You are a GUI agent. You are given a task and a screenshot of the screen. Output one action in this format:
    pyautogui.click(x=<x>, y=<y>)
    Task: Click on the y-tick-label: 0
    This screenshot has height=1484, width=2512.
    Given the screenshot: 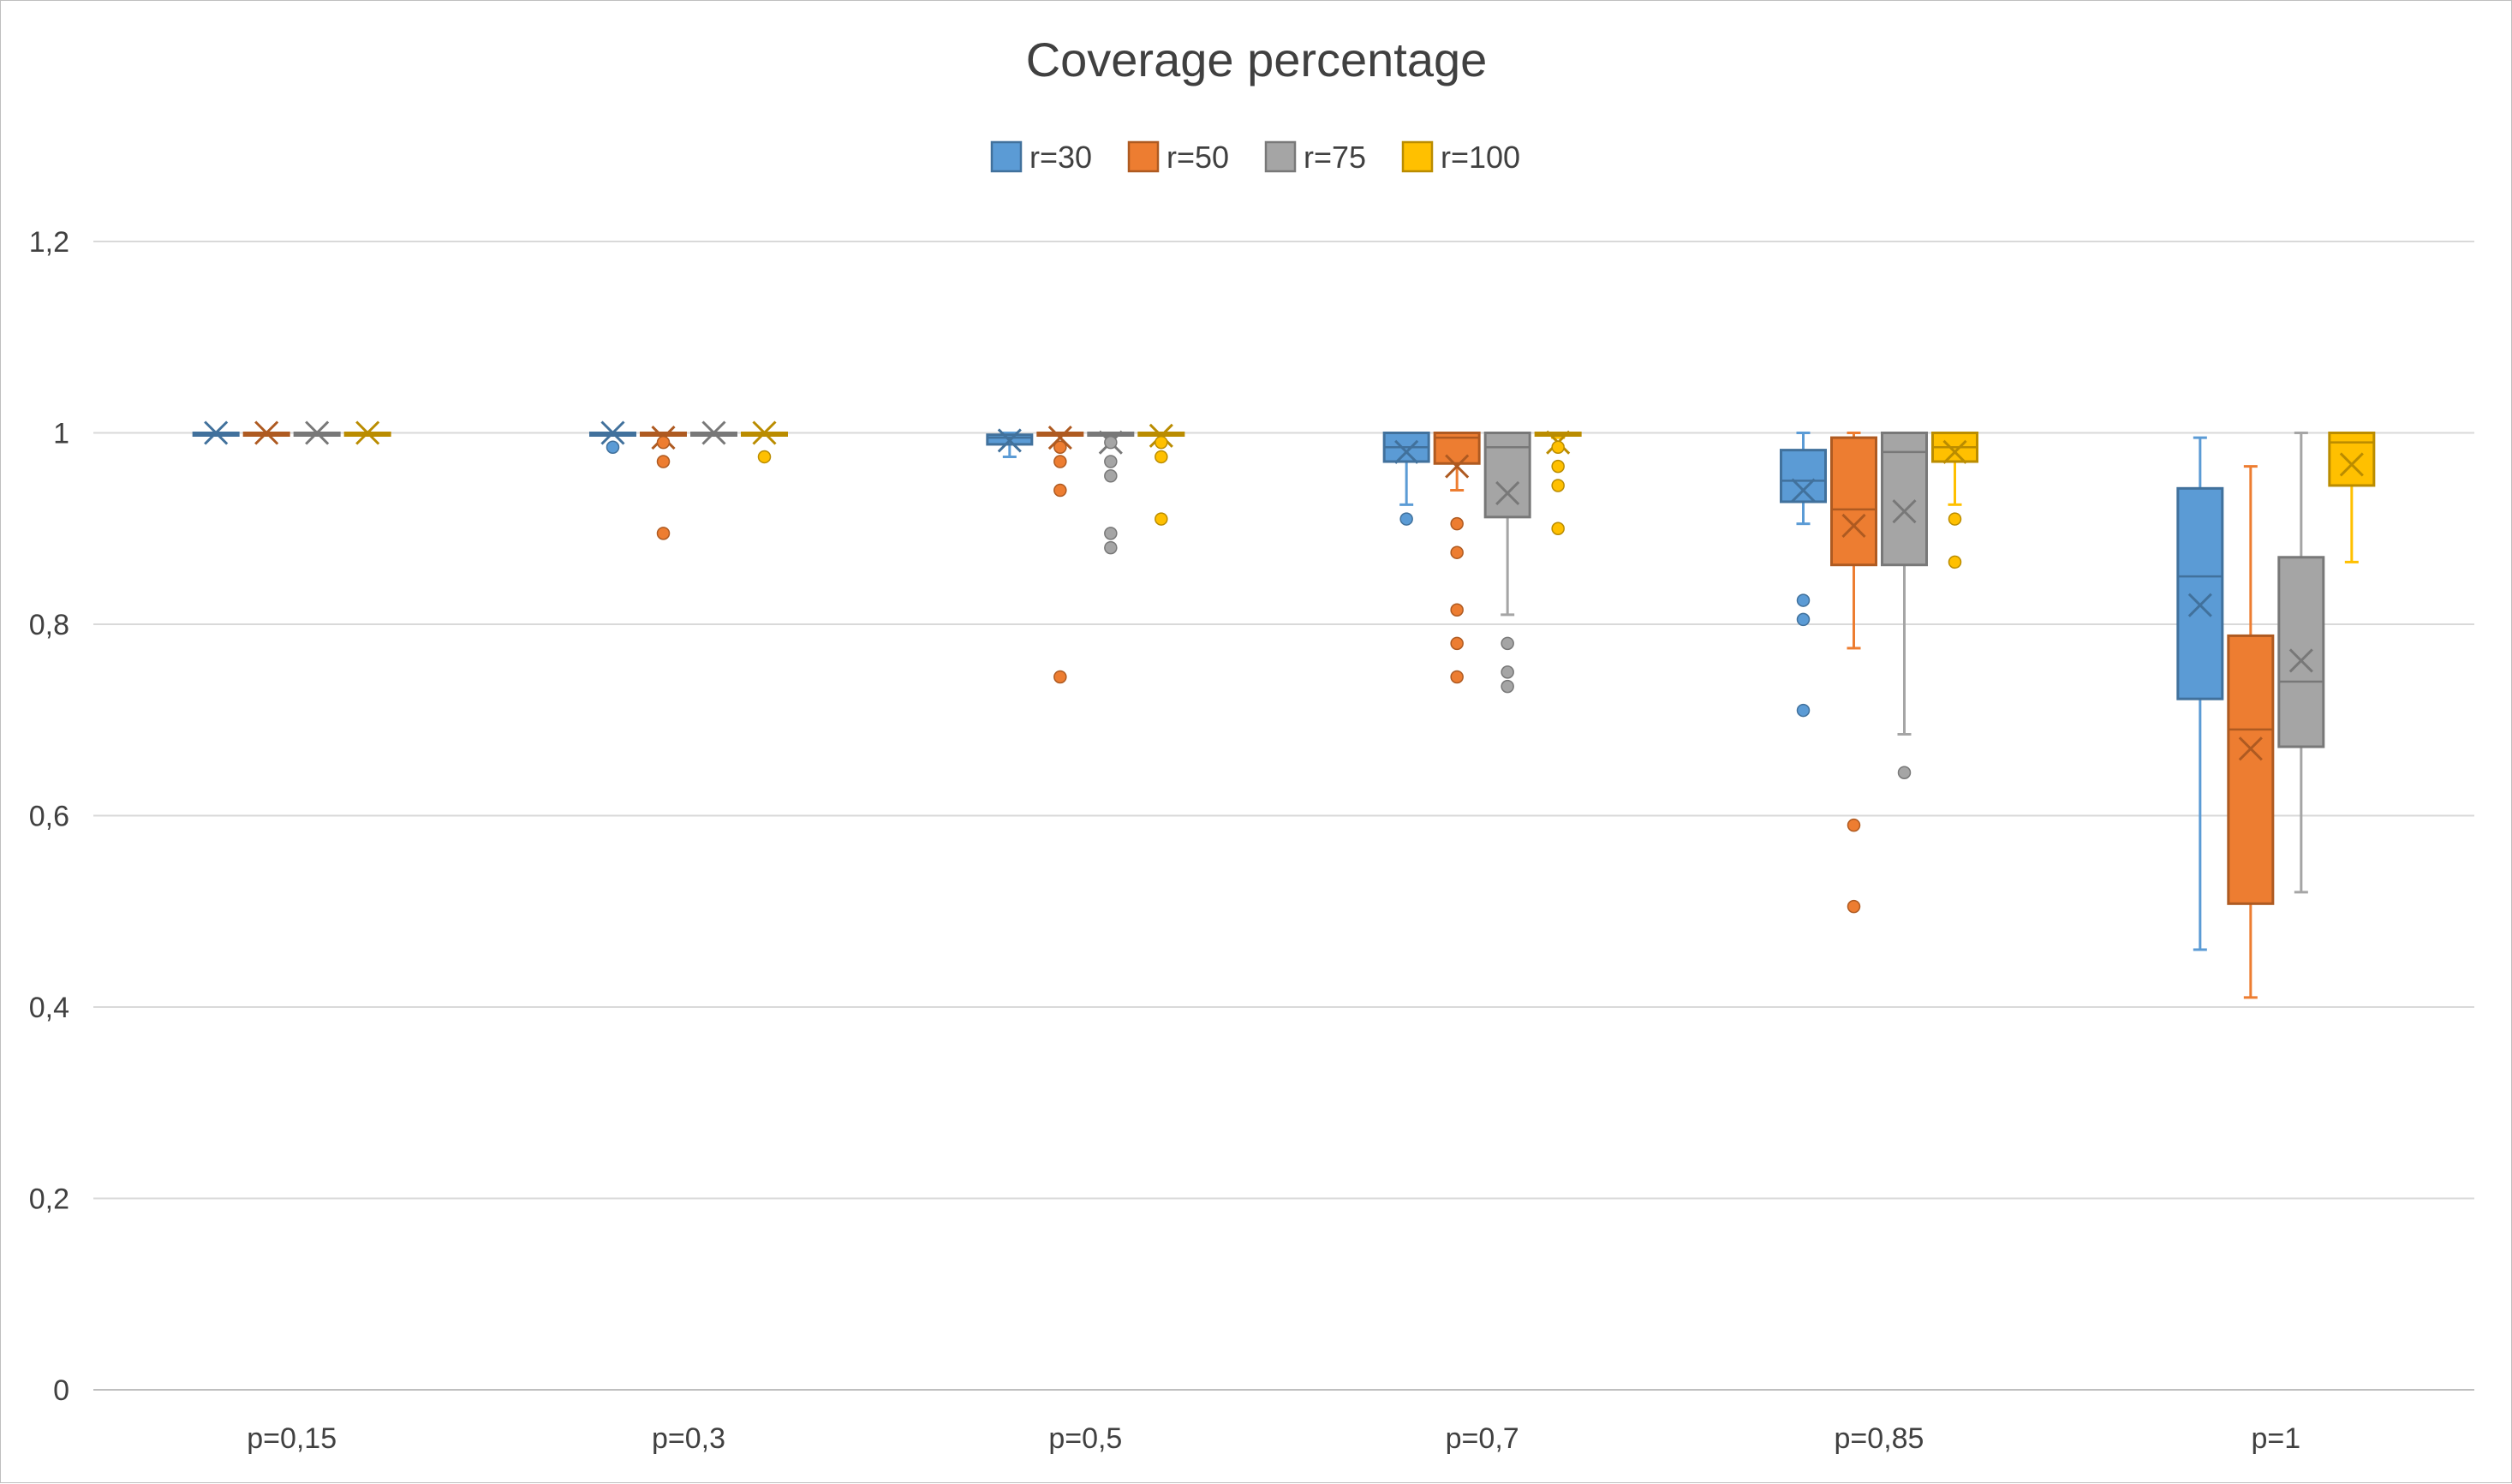 What is the action you would take?
    pyautogui.click(x=61, y=1390)
    